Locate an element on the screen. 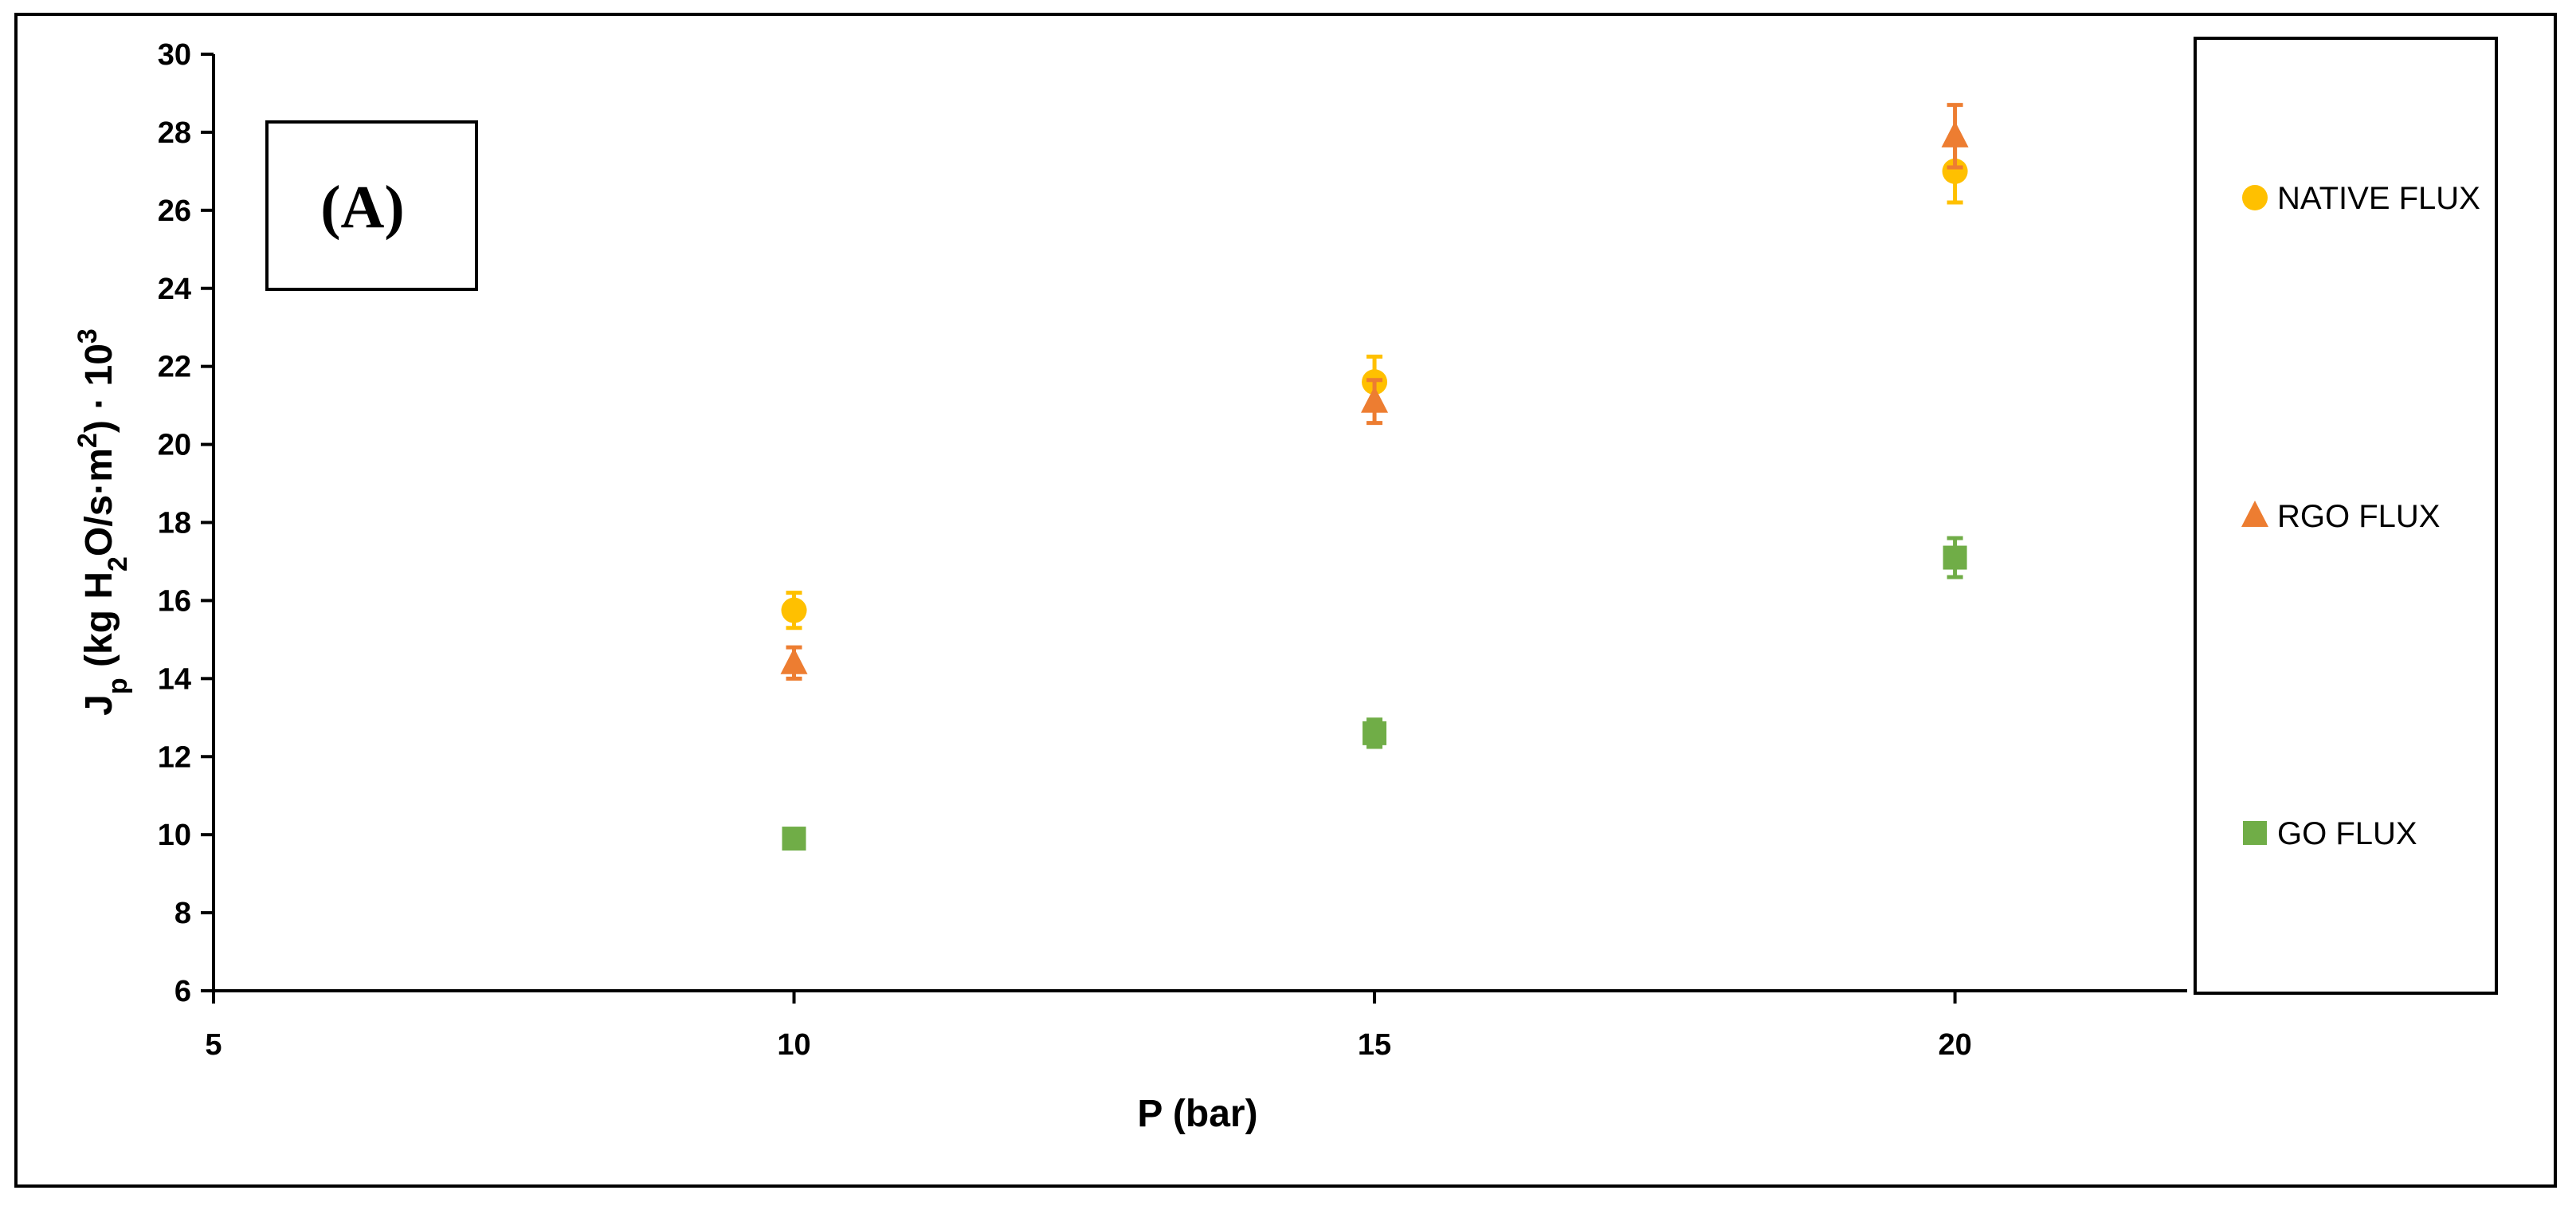 The width and height of the screenshot is (2576, 1206). y-tick-label: 30 is located at coordinates (174, 55).